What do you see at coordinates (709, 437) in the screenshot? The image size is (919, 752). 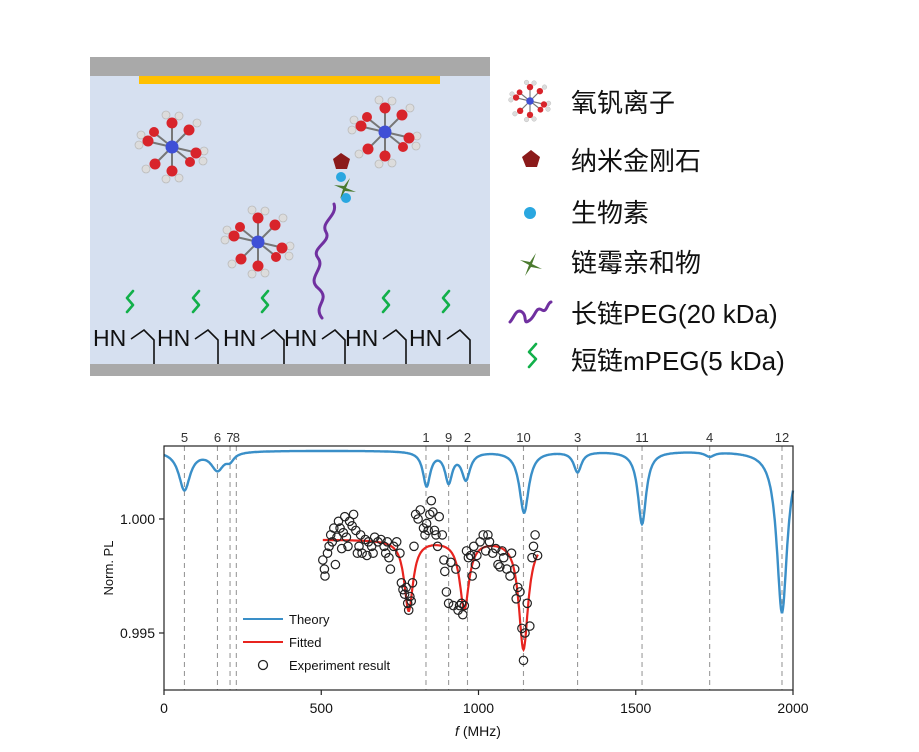 I see `transition-label-4: 4` at bounding box center [709, 437].